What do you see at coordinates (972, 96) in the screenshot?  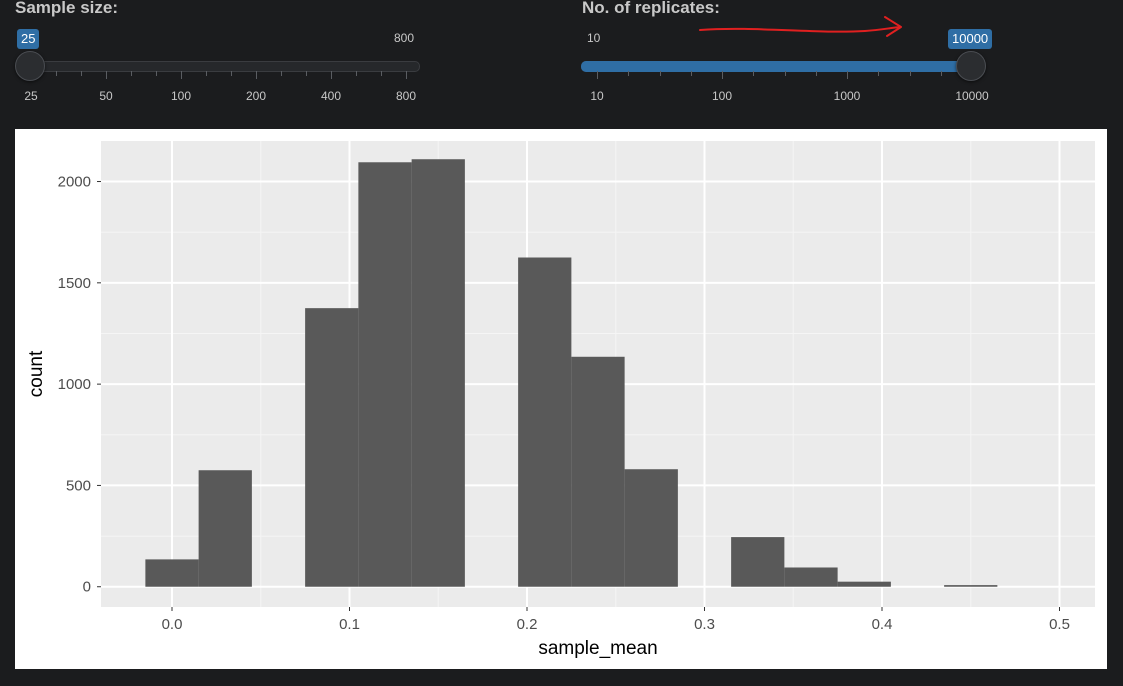 I see `replicates-tick-label: 10000` at bounding box center [972, 96].